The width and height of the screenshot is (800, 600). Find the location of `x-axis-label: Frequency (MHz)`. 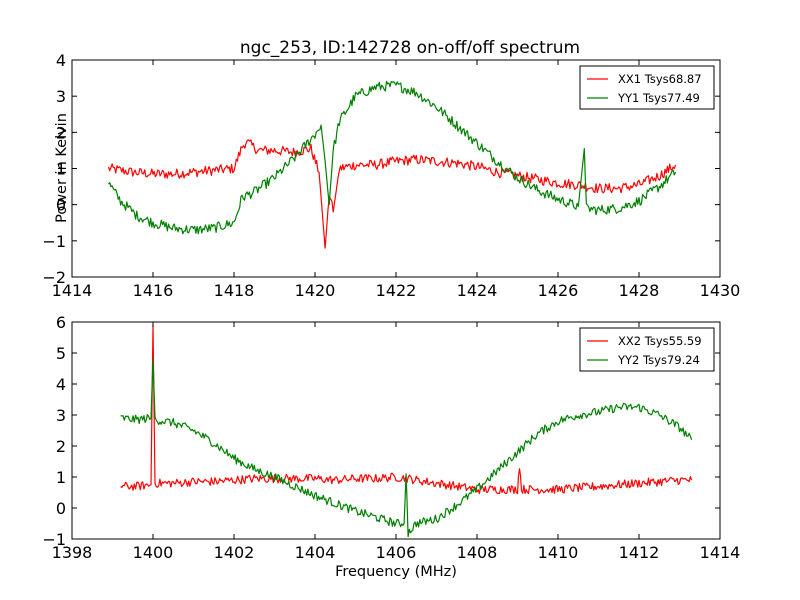

x-axis-label: Frequency (MHz) is located at coordinates (396, 572).